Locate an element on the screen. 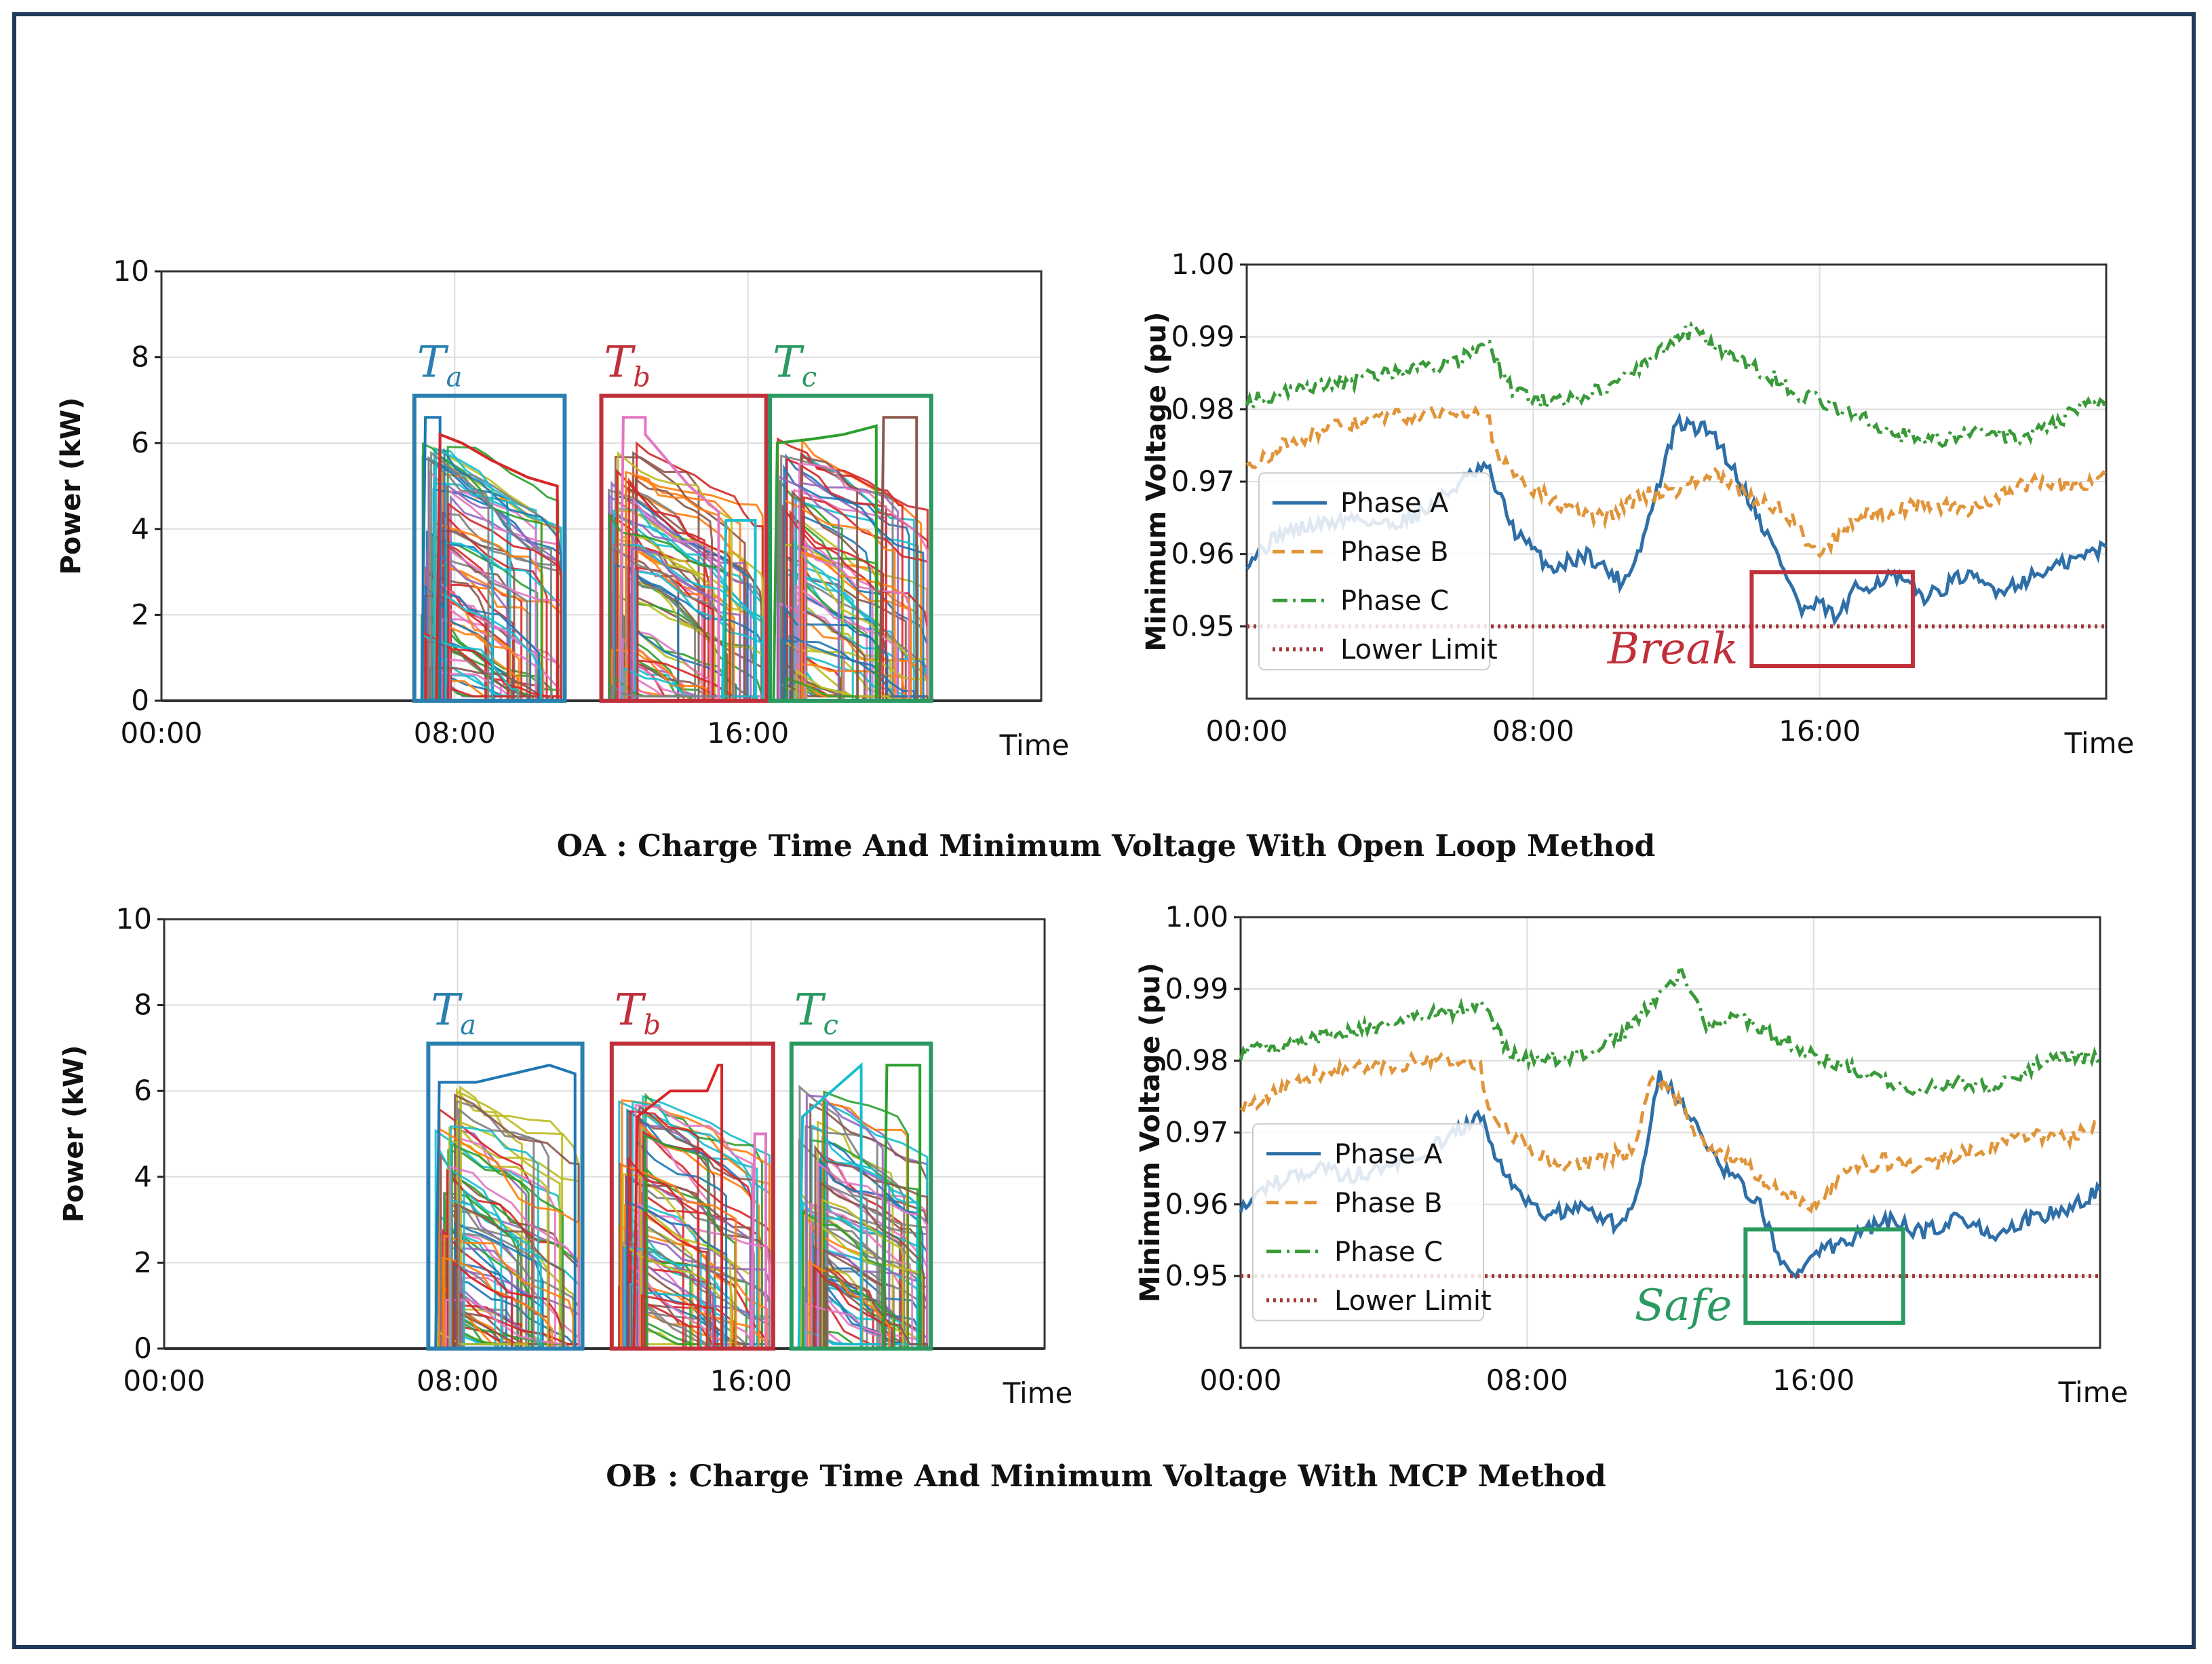  plot-frame is located at coordinates (1677, 481).